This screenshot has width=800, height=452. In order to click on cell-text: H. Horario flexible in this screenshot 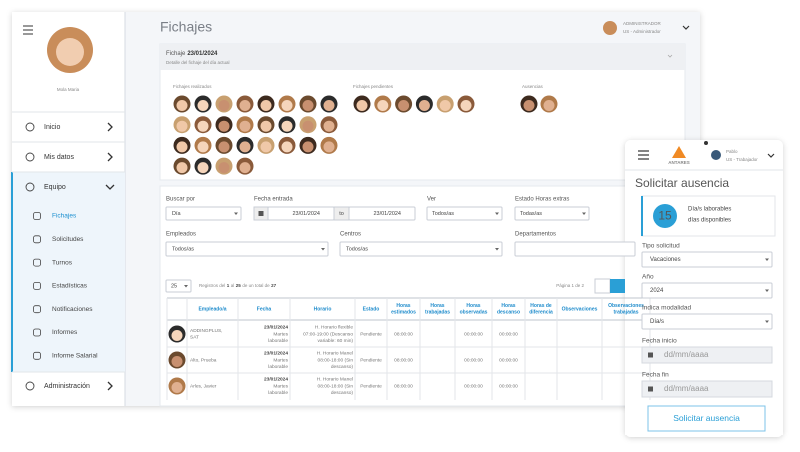, I will do `click(334, 328)`.